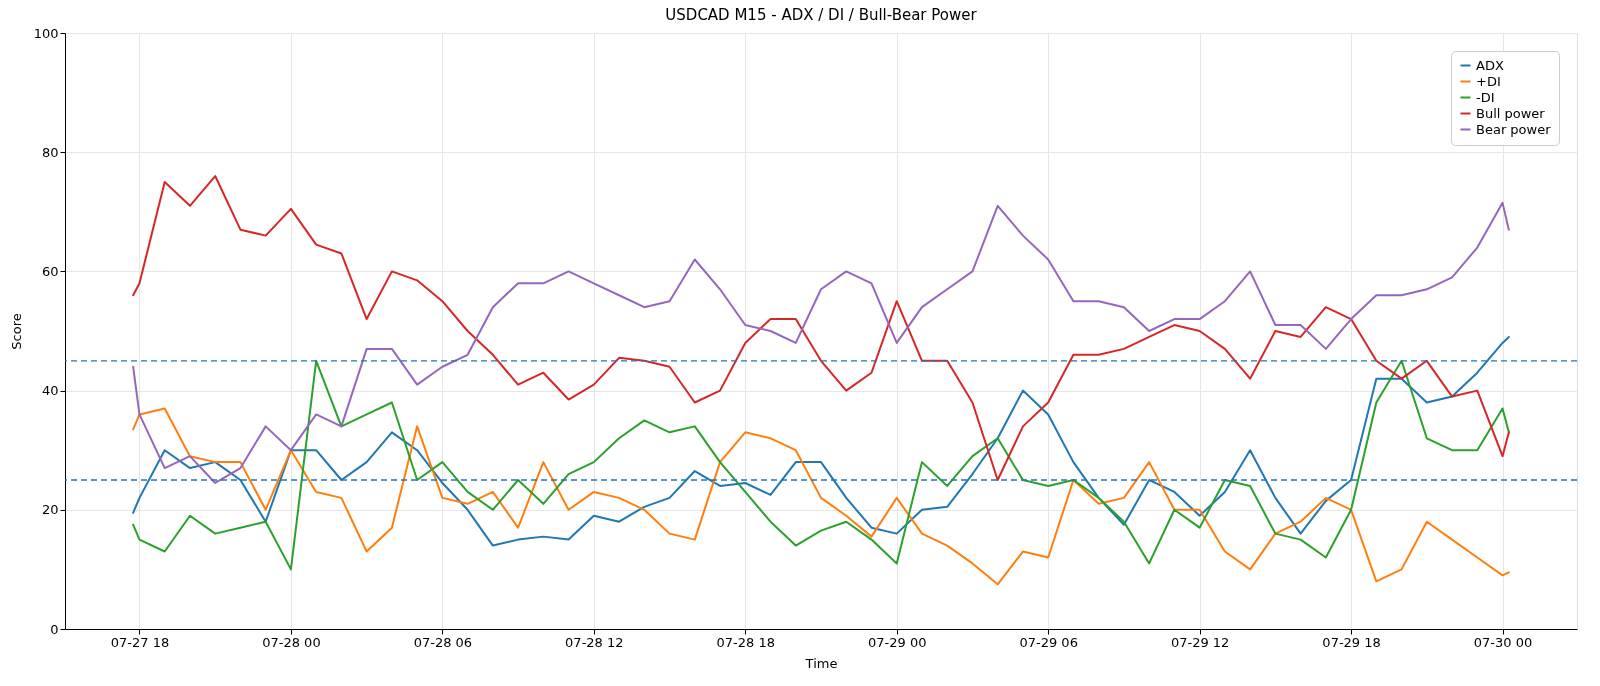 Image resolution: width=1600 pixels, height=686 pixels. I want to click on x-tick-label: 07-29 06, so click(1048, 642).